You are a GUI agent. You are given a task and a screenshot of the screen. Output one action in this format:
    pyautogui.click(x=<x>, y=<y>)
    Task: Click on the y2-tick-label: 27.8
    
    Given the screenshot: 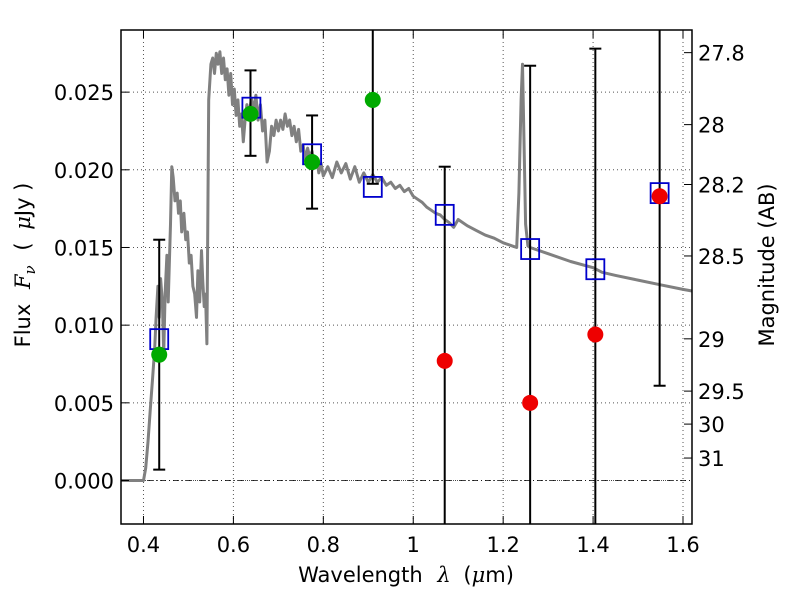 What is the action you would take?
    pyautogui.click(x=721, y=54)
    